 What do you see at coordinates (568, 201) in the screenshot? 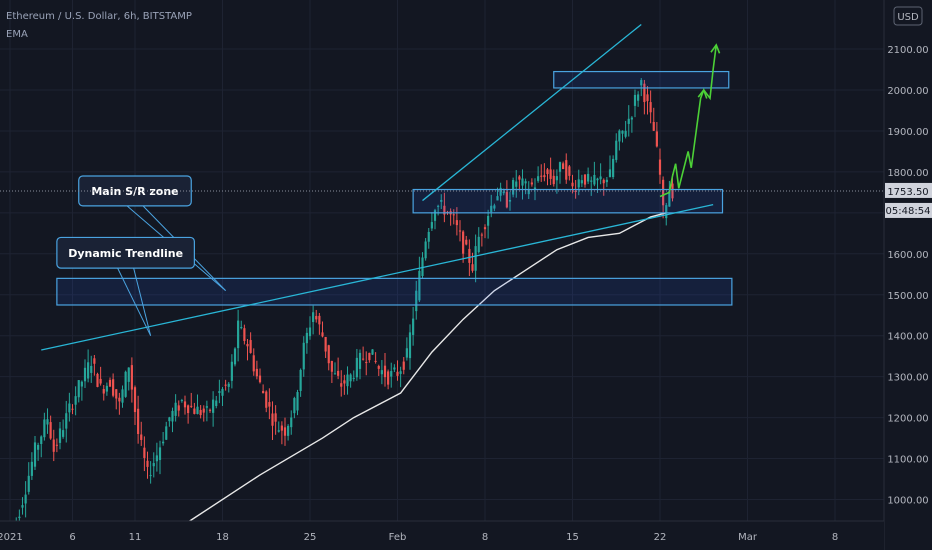
I see `mid-zone` at bounding box center [568, 201].